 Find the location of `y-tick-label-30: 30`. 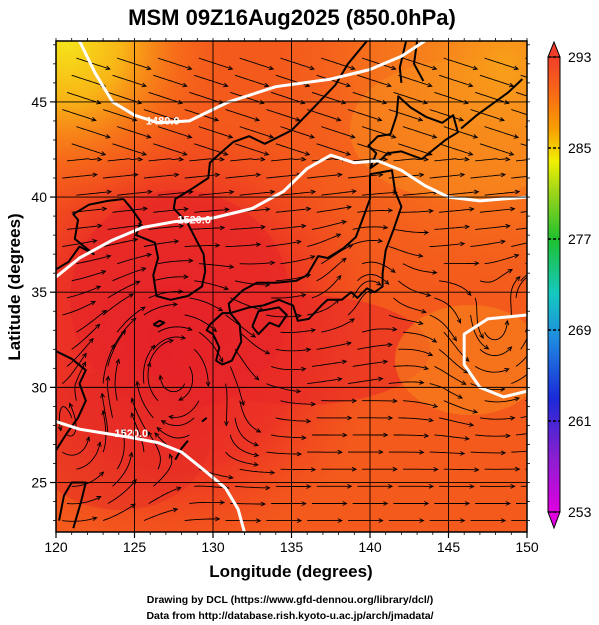

y-tick-label-30: 30 is located at coordinates (39, 387).